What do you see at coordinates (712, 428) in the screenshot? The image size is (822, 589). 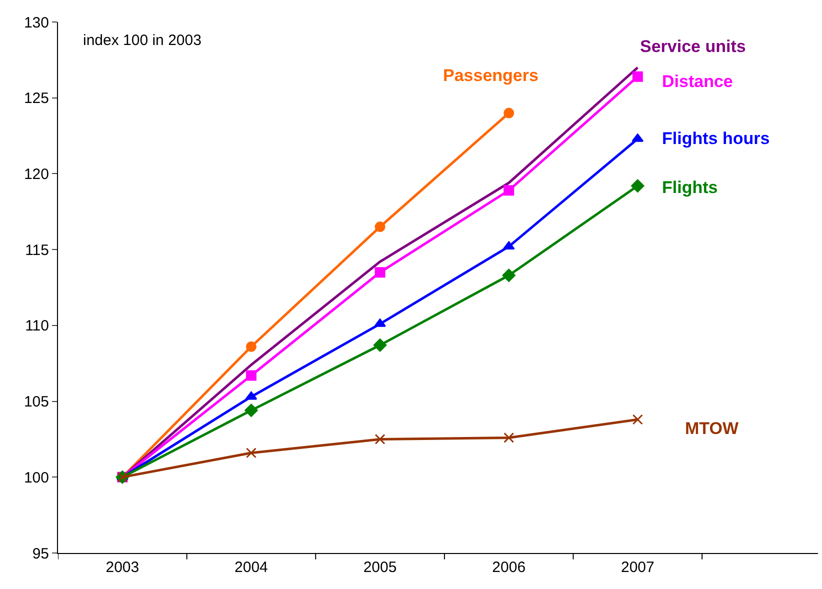 I see `text: MTOW` at bounding box center [712, 428].